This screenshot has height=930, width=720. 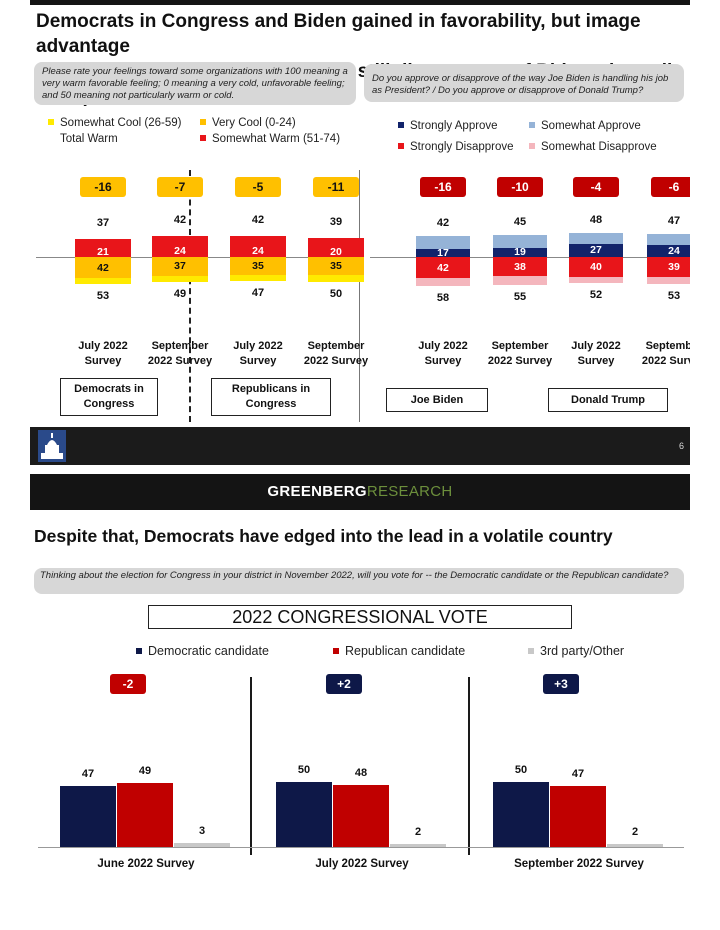 What do you see at coordinates (208, 651) in the screenshot?
I see `legend-label: Democratic candidate` at bounding box center [208, 651].